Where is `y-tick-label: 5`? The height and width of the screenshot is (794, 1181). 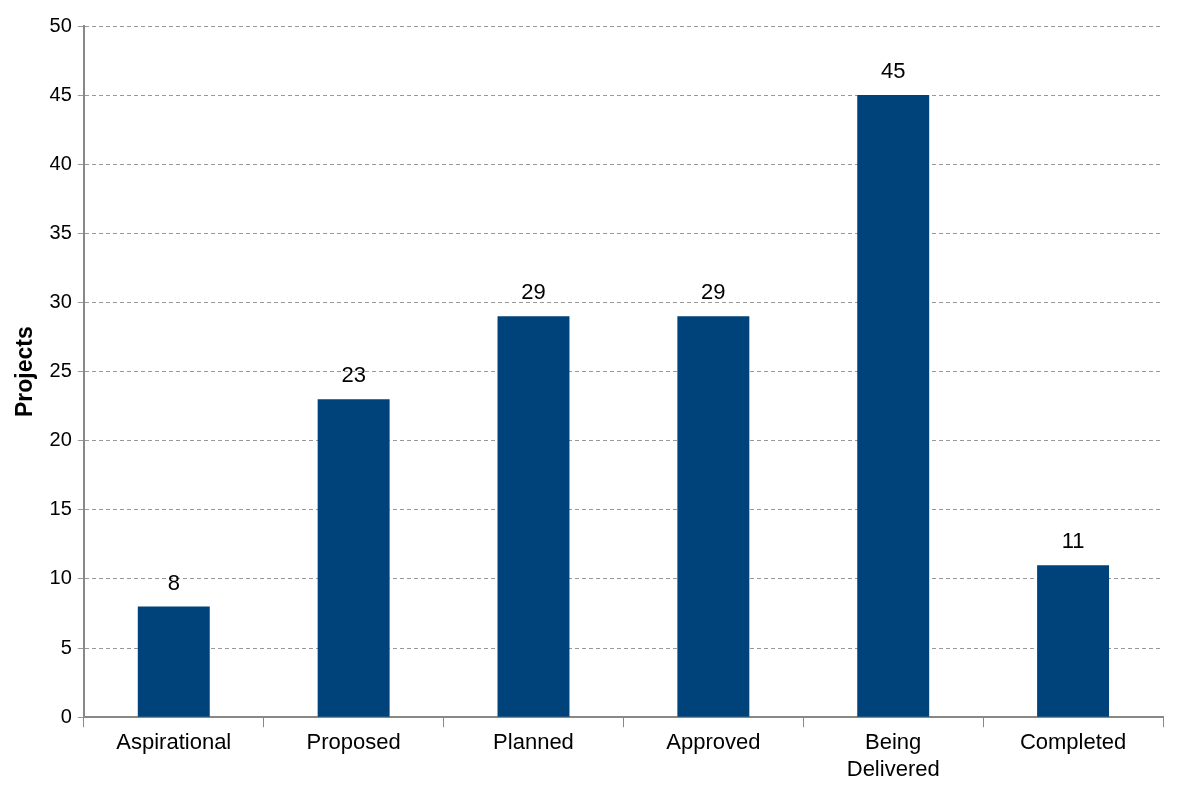 y-tick-label: 5 is located at coordinates (66, 646).